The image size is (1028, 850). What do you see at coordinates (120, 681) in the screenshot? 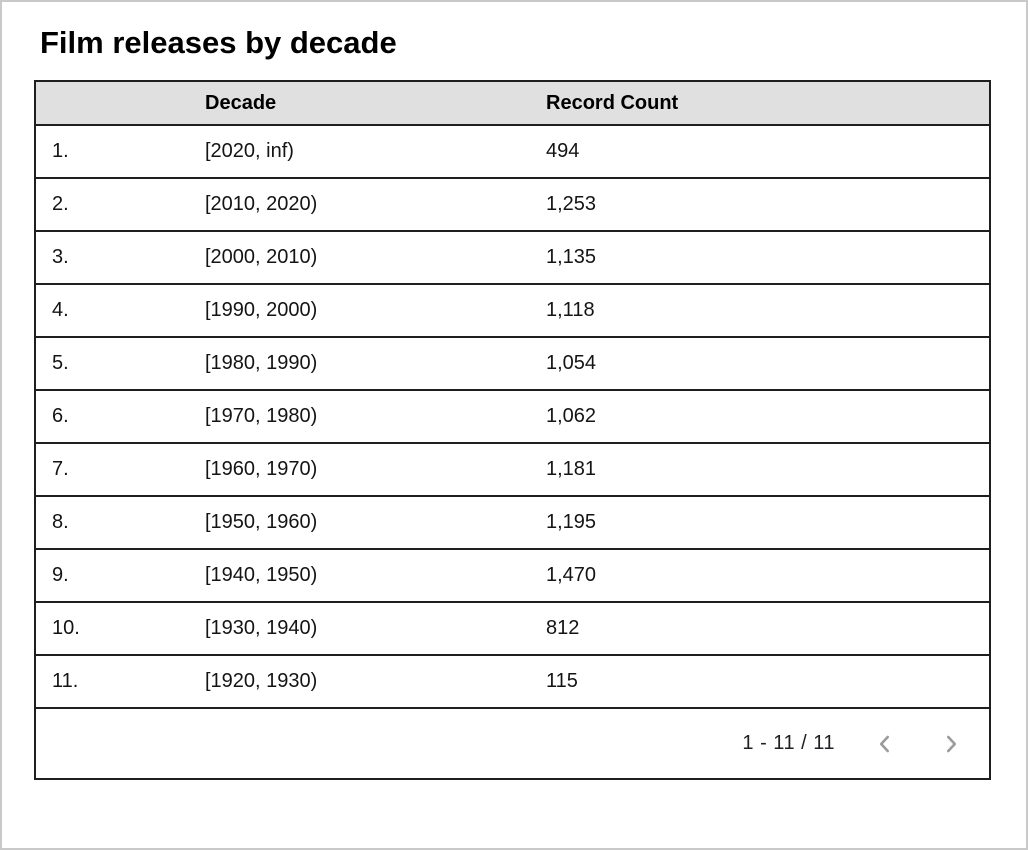
I see `row-index: 11.` at bounding box center [120, 681].